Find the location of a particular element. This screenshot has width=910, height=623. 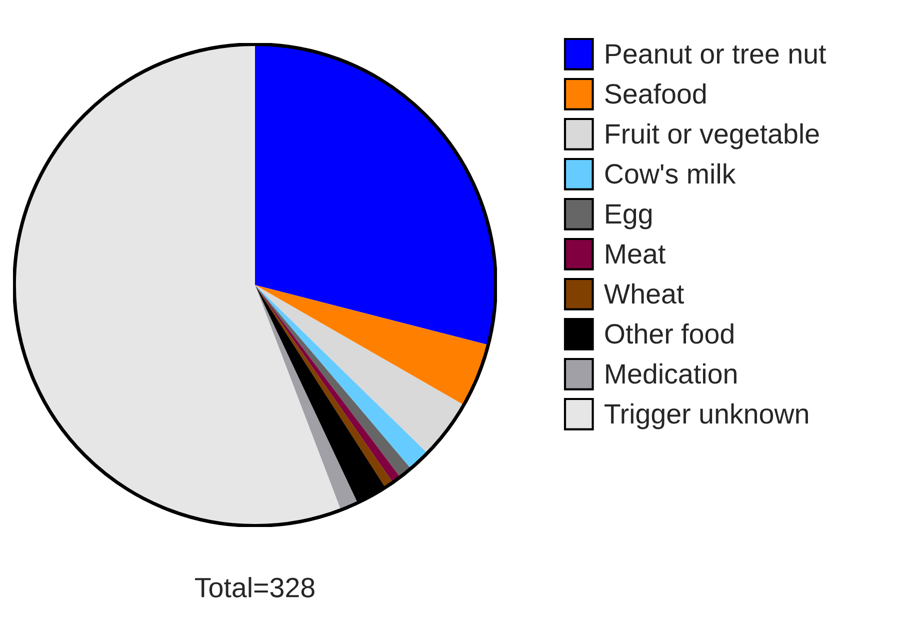

legend-label: Other food is located at coordinates (669, 333).